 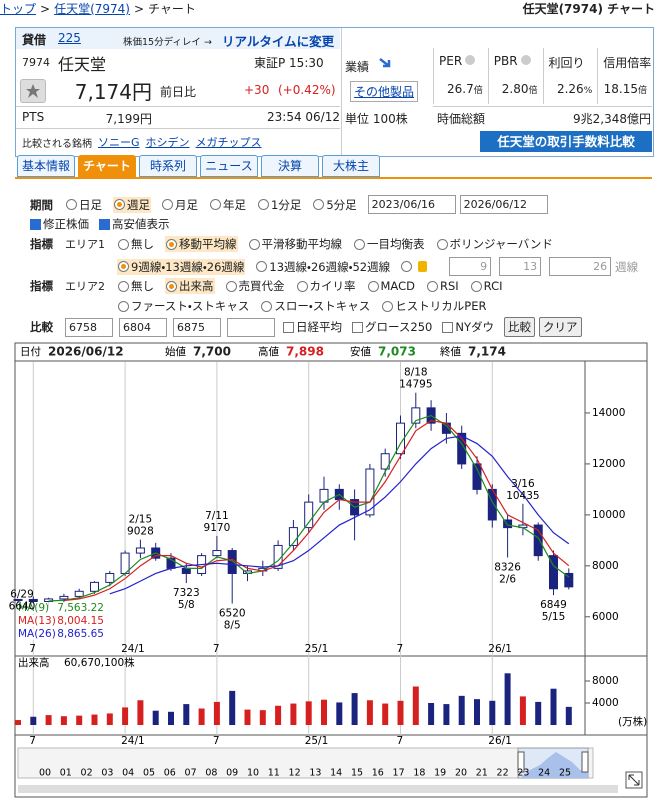 What do you see at coordinates (186, 204) in the screenshot?
I see `radio-label: 月足` at bounding box center [186, 204].